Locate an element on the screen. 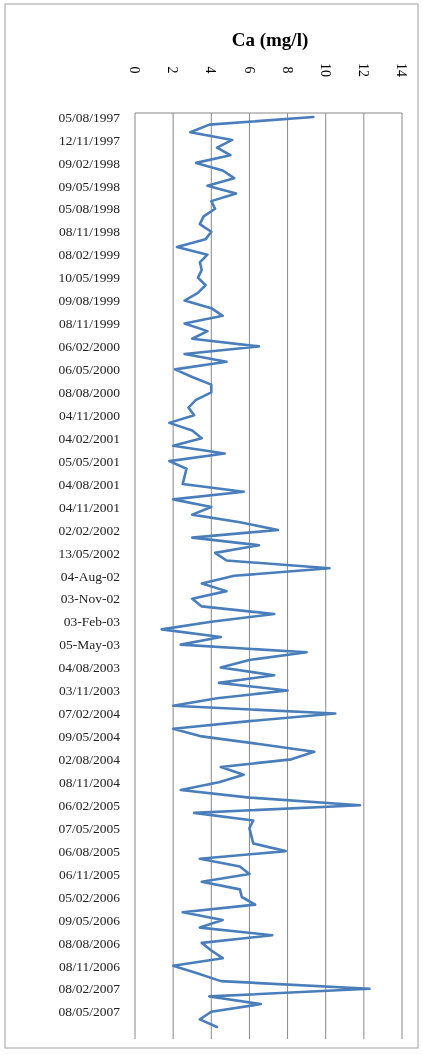 This screenshot has width=423, height=1056. y-tick-label: 06/05/2000 is located at coordinates (89, 370).